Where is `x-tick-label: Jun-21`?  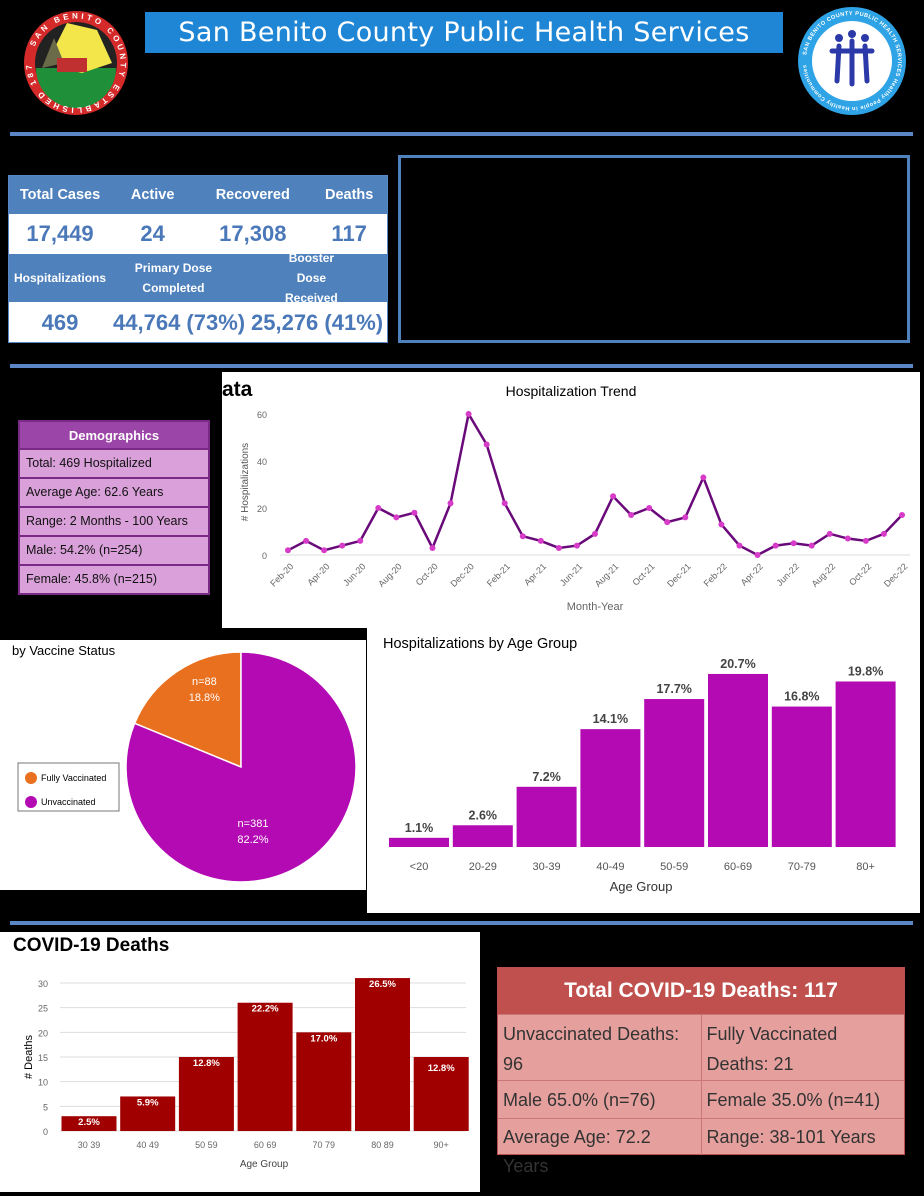 x-tick-label: Jun-21 is located at coordinates (571, 574).